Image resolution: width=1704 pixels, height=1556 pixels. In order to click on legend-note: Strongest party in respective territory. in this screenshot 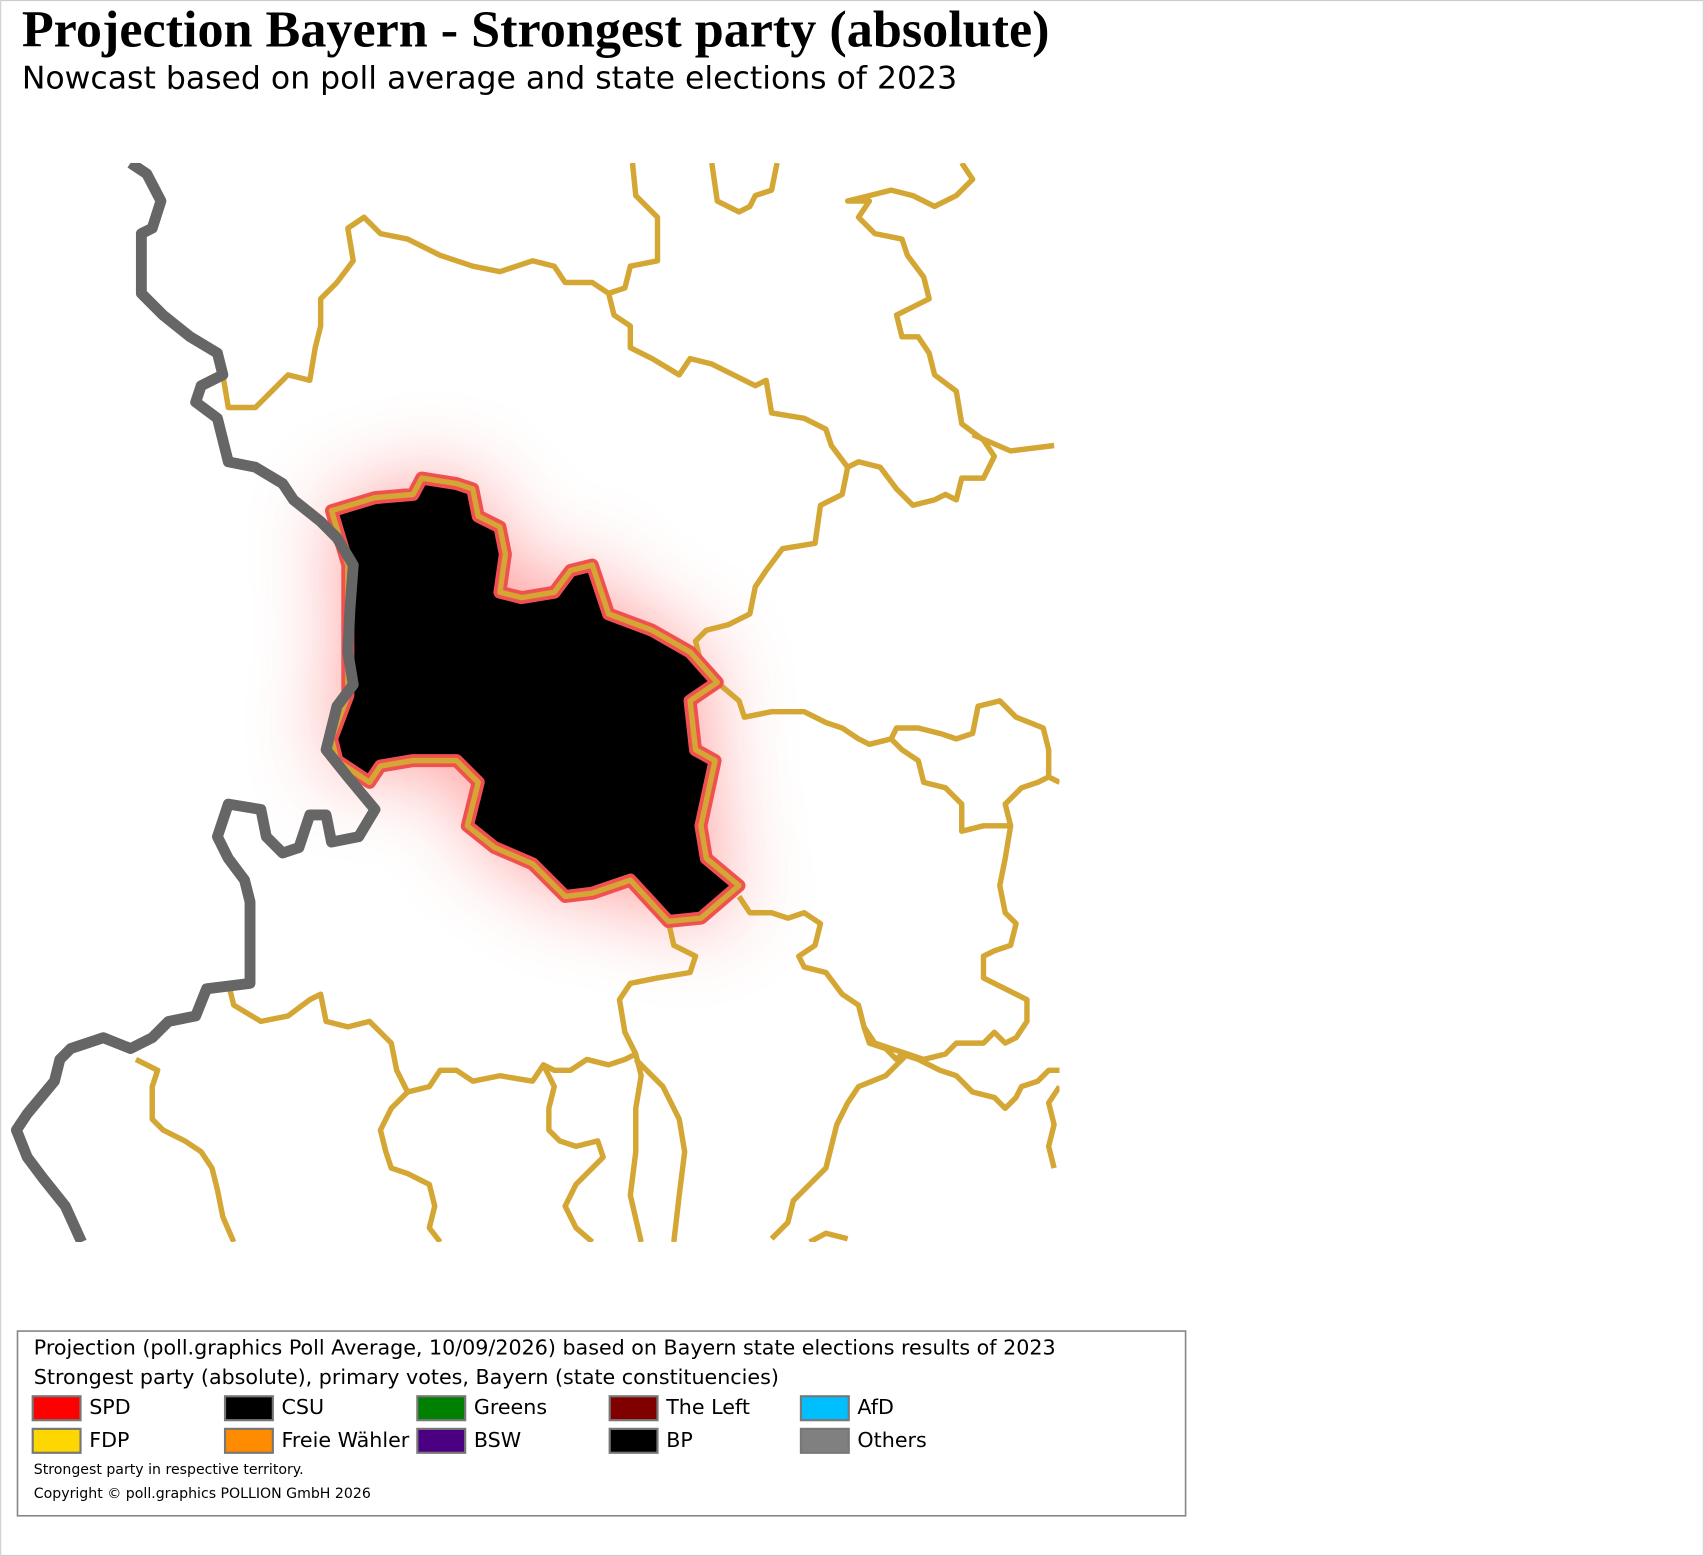, I will do `click(169, 1470)`.